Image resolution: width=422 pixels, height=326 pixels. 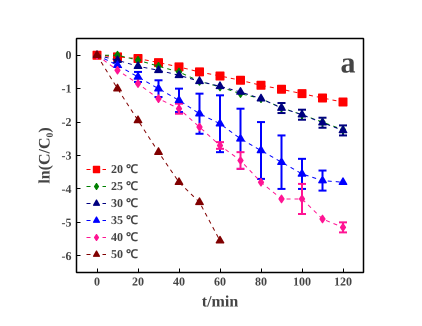 What do you see at coordinates (220, 281) in the screenshot?
I see `x-tick-label: 60` at bounding box center [220, 281].